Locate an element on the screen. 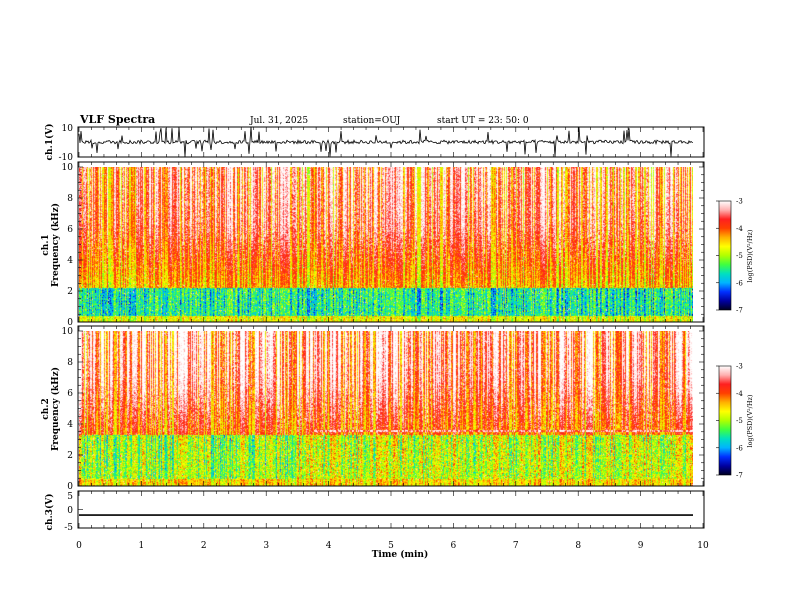 This screenshot has width=792, height=612. xtick-label-3: 3 is located at coordinates (266, 546).